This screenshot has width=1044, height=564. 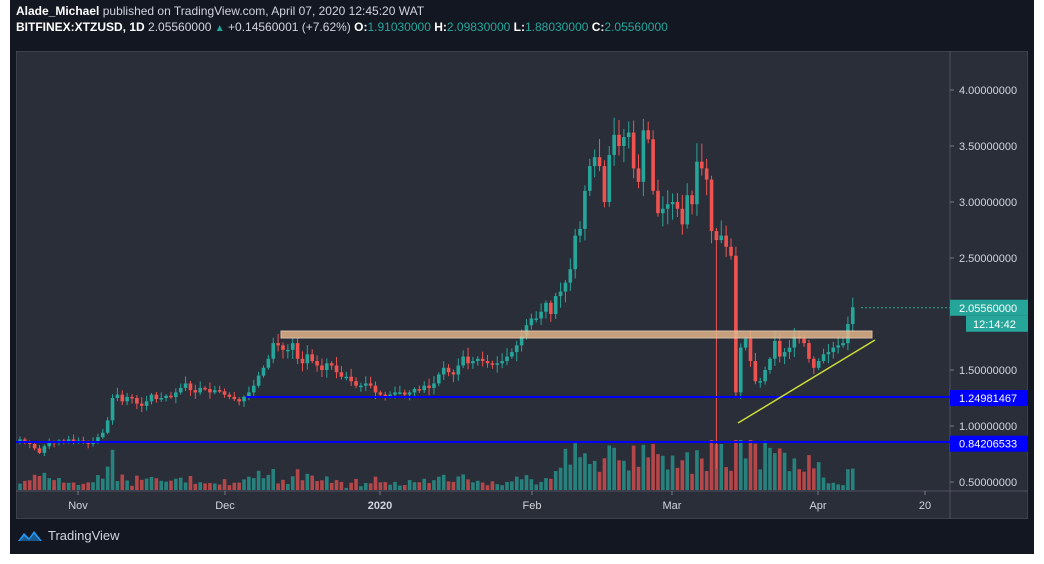 What do you see at coordinates (988, 147) in the screenshot?
I see `svg-text: 3.50000000` at bounding box center [988, 147].